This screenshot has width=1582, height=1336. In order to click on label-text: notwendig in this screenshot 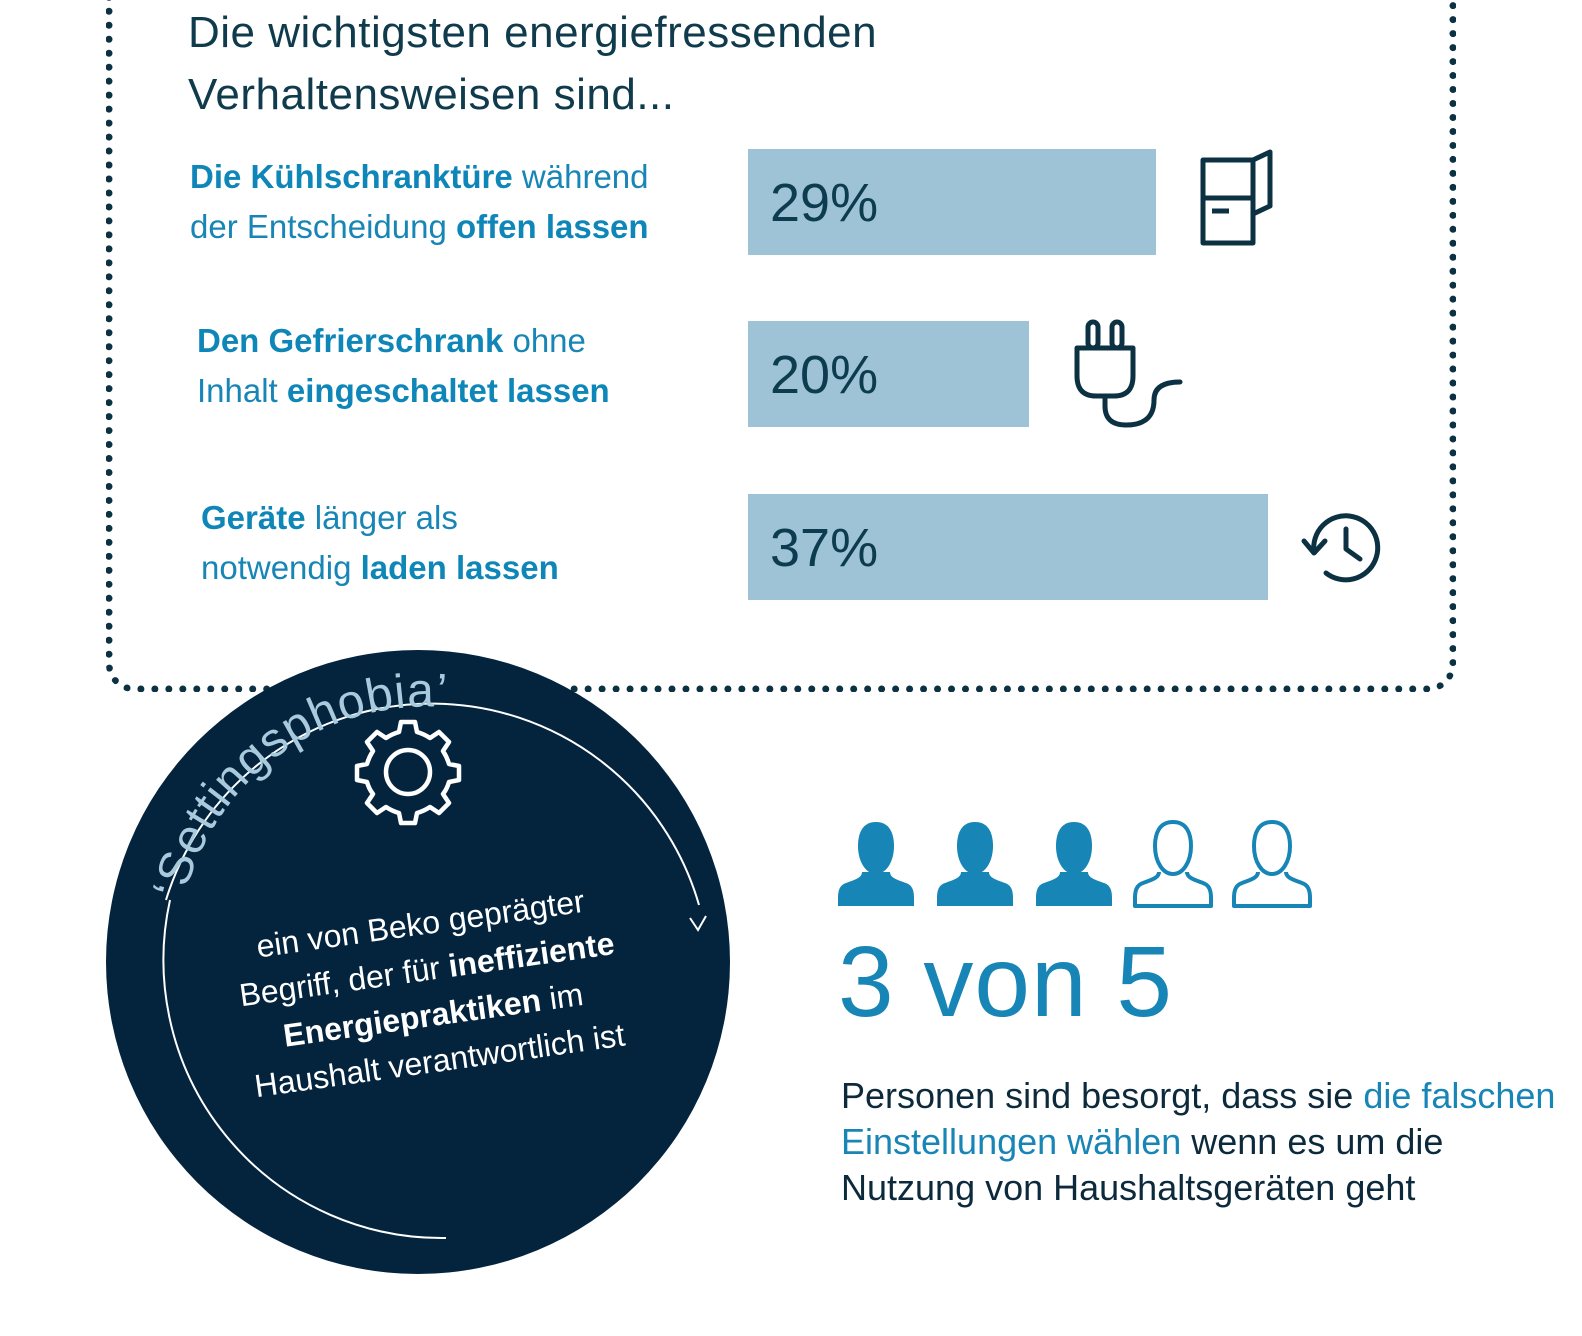, I will do `click(281, 567)`.